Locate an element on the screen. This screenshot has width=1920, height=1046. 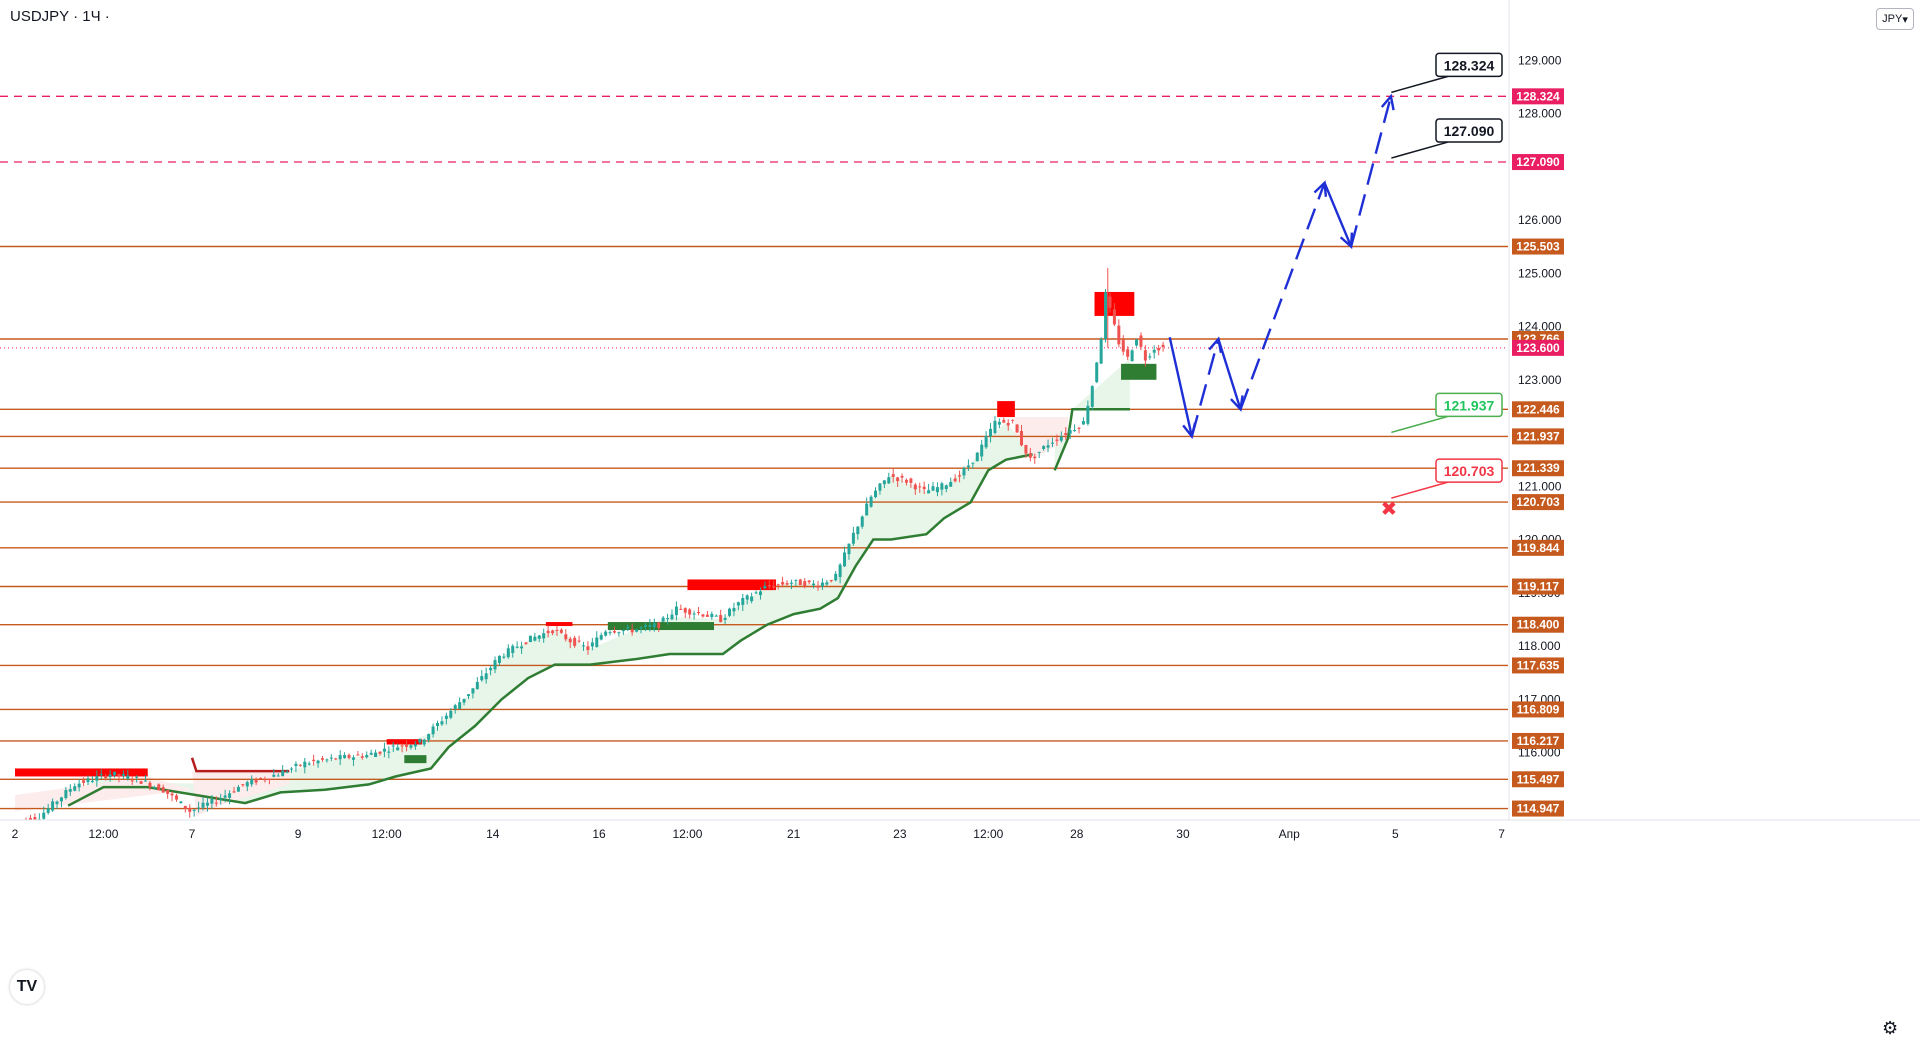
time-tick-label: 30 is located at coordinates (1183, 834).